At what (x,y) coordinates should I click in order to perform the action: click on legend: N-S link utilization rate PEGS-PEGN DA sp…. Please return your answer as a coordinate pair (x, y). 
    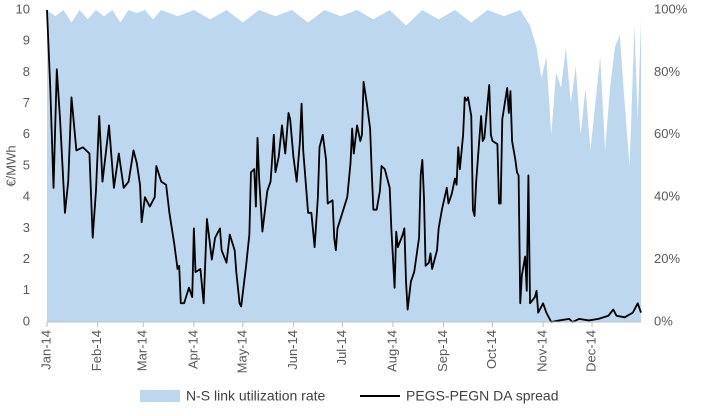
    Looking at the image, I should click on (349, 396).